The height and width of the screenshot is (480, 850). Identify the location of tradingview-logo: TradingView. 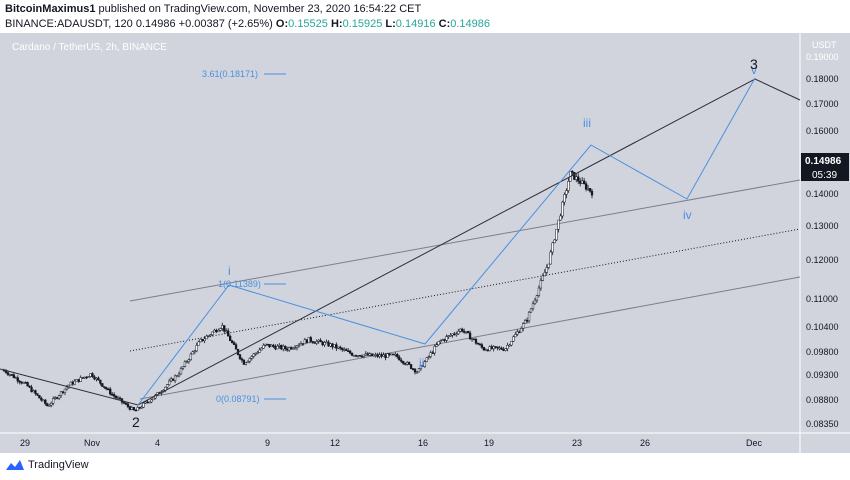
(47, 465).